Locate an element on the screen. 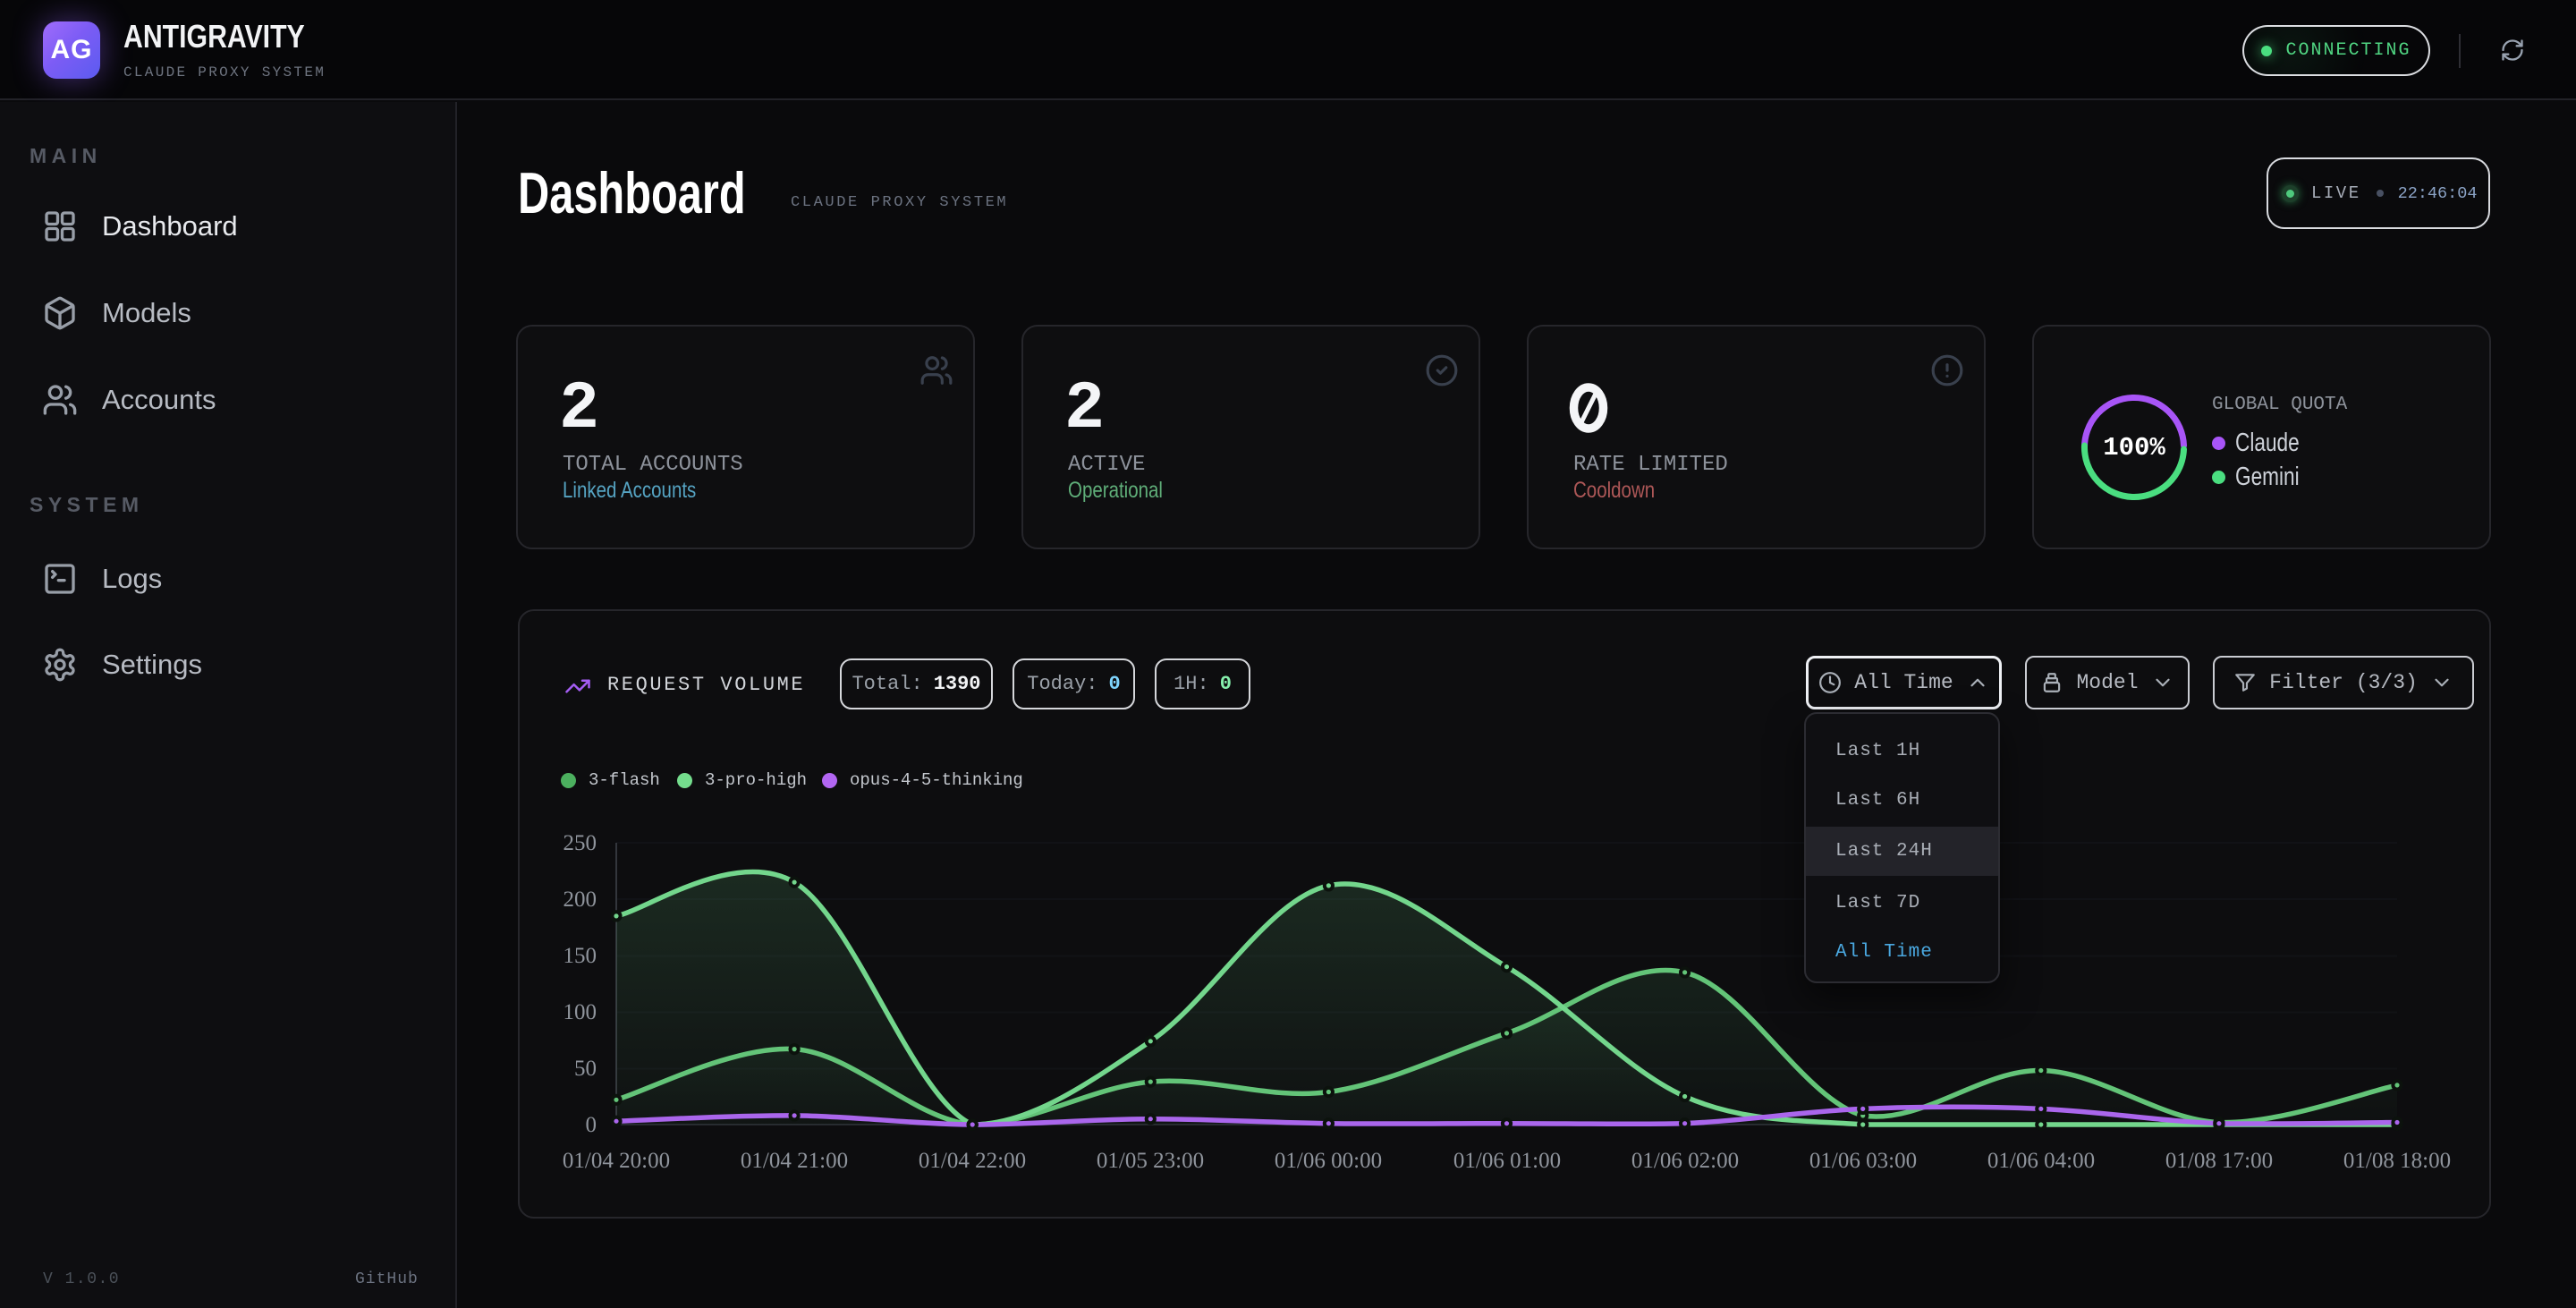 The width and height of the screenshot is (2576, 1308). svg-text: 01/08 18:00 is located at coordinates (2397, 1161).